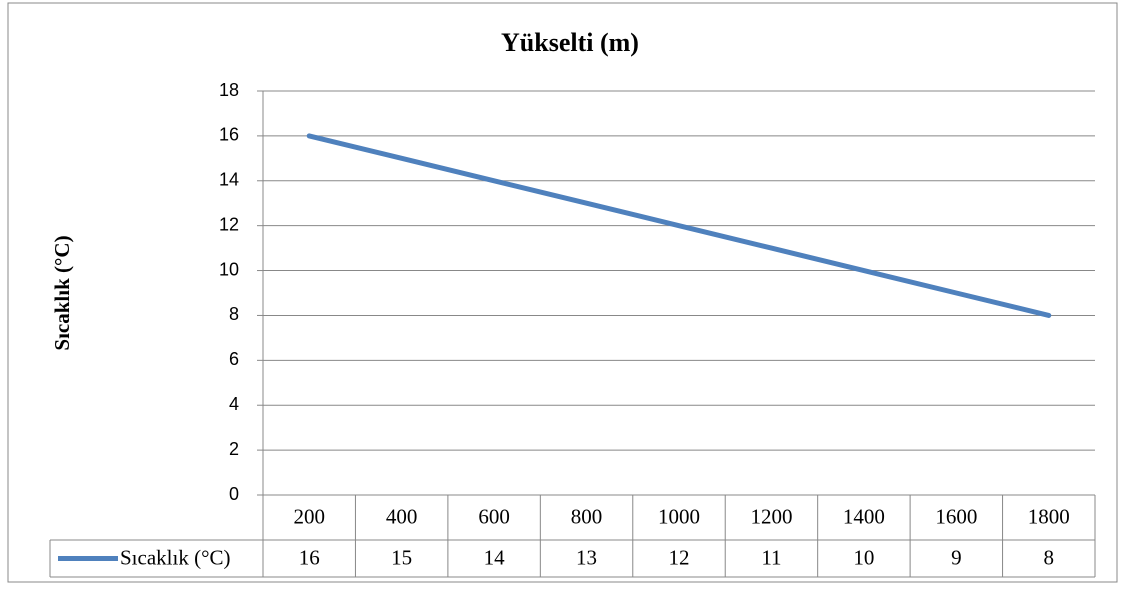 This screenshot has height=590, width=1125. I want to click on table-value: 15, so click(401, 557).